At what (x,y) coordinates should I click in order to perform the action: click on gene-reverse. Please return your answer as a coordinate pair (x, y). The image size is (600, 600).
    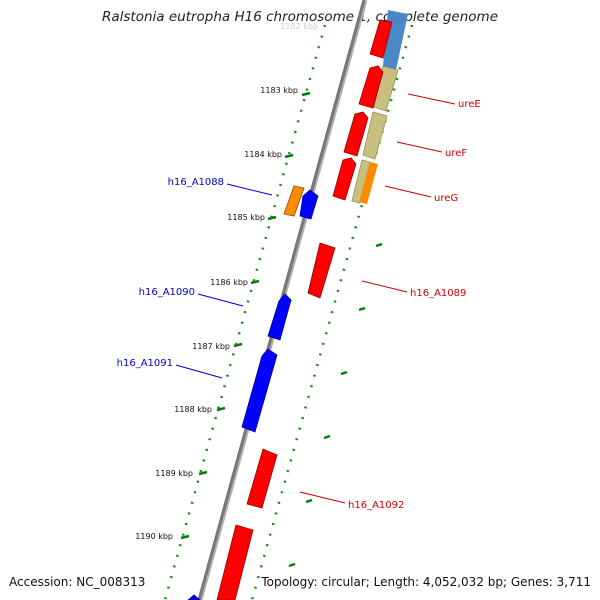
    Looking at the image, I should click on (194, 597).